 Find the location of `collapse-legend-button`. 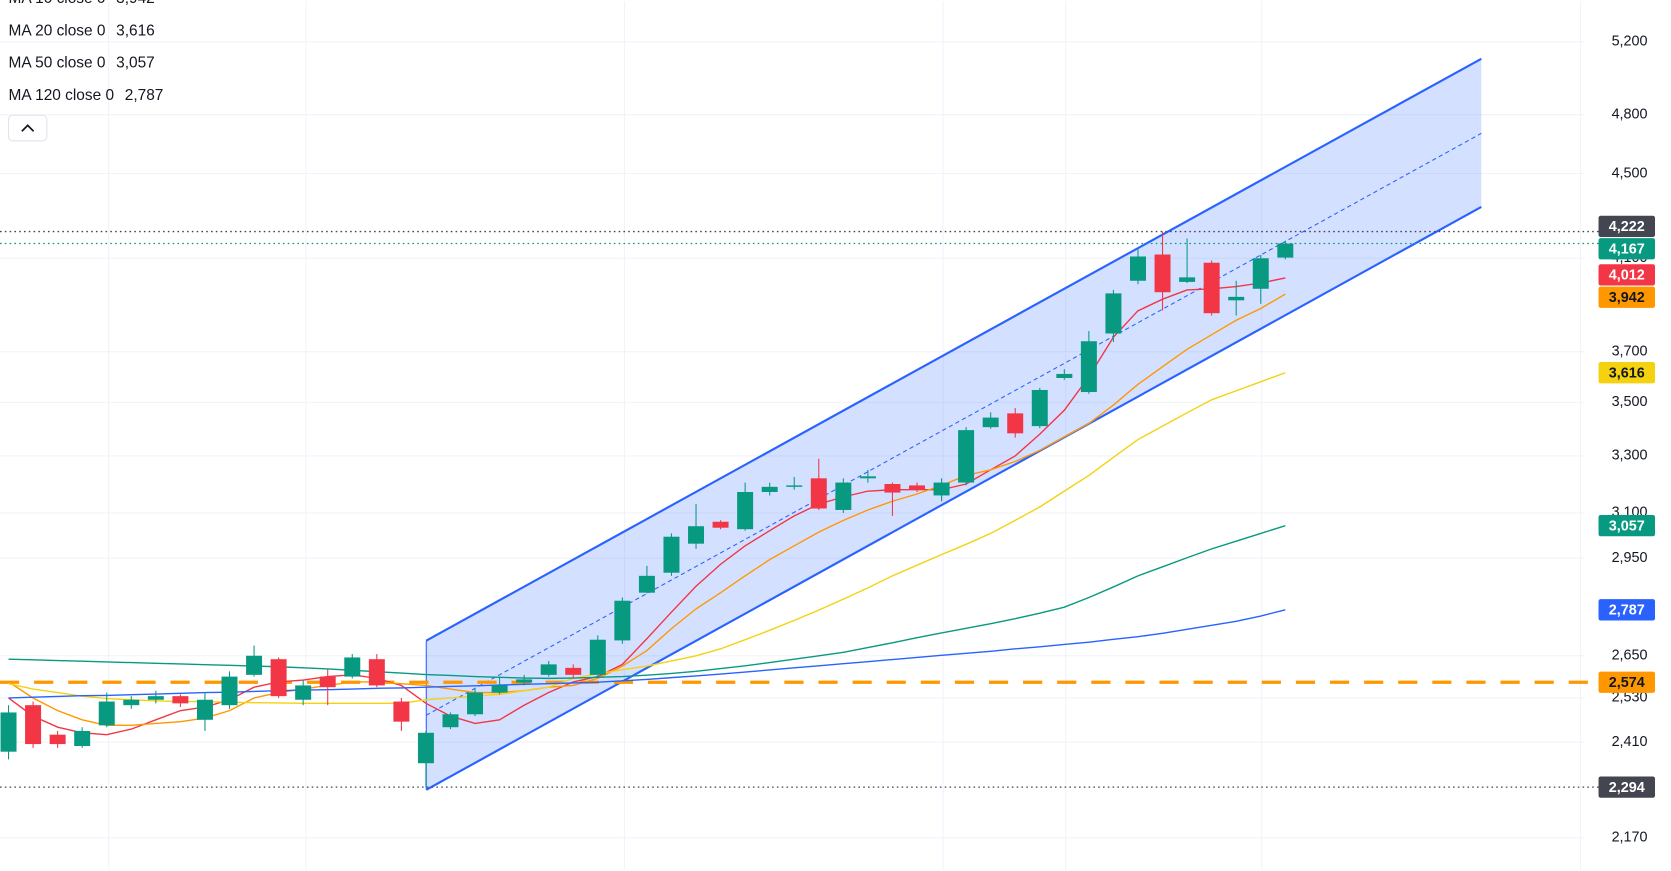

collapse-legend-button is located at coordinates (27, 128).